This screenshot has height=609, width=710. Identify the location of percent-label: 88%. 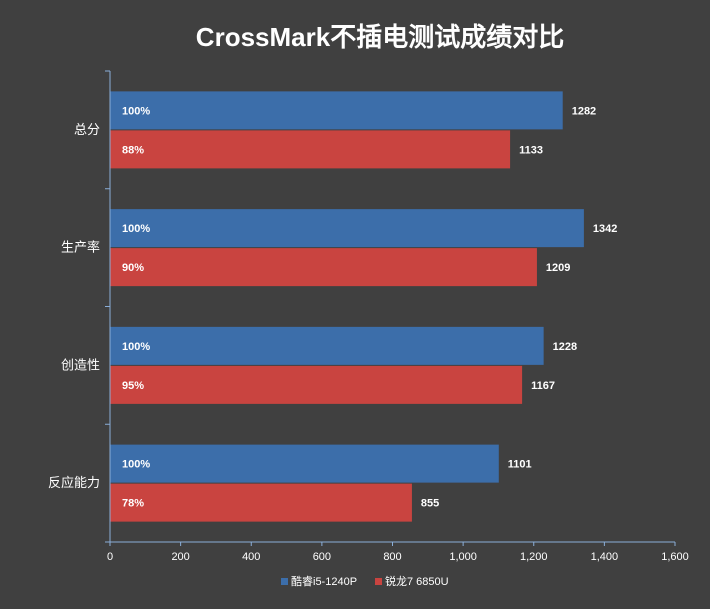
(133, 150).